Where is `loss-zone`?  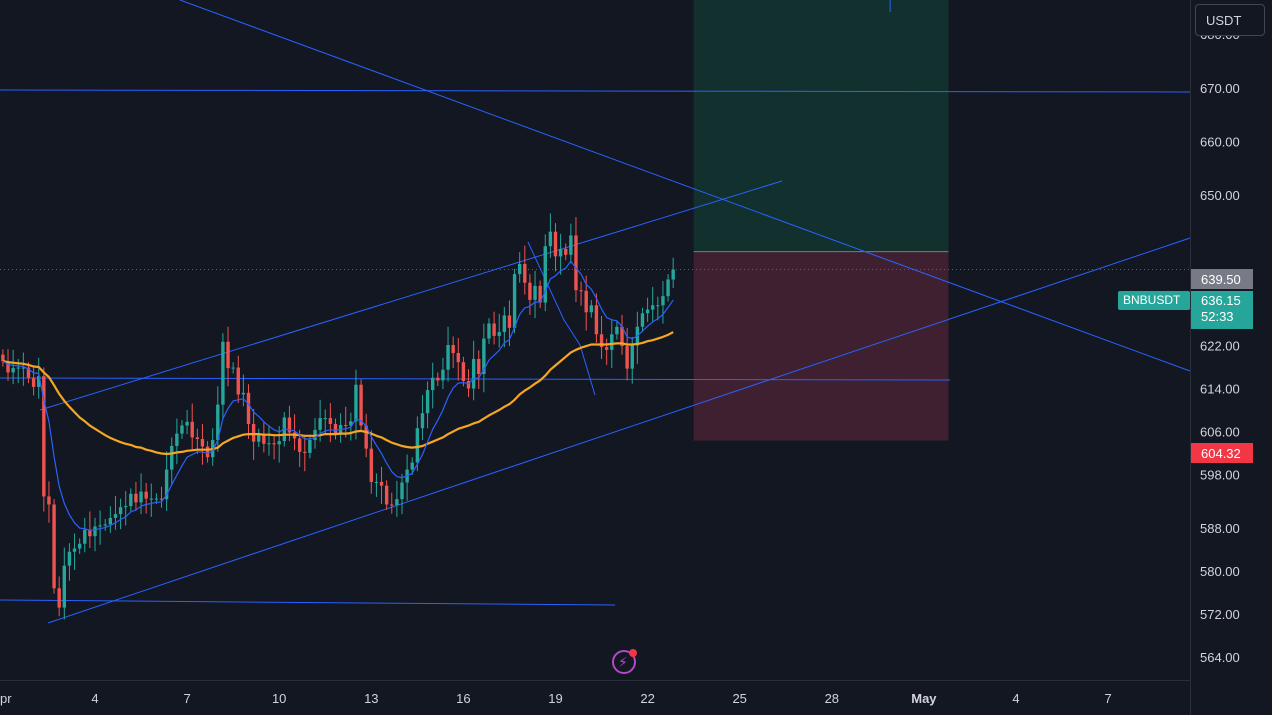
loss-zone is located at coordinates (821, 346).